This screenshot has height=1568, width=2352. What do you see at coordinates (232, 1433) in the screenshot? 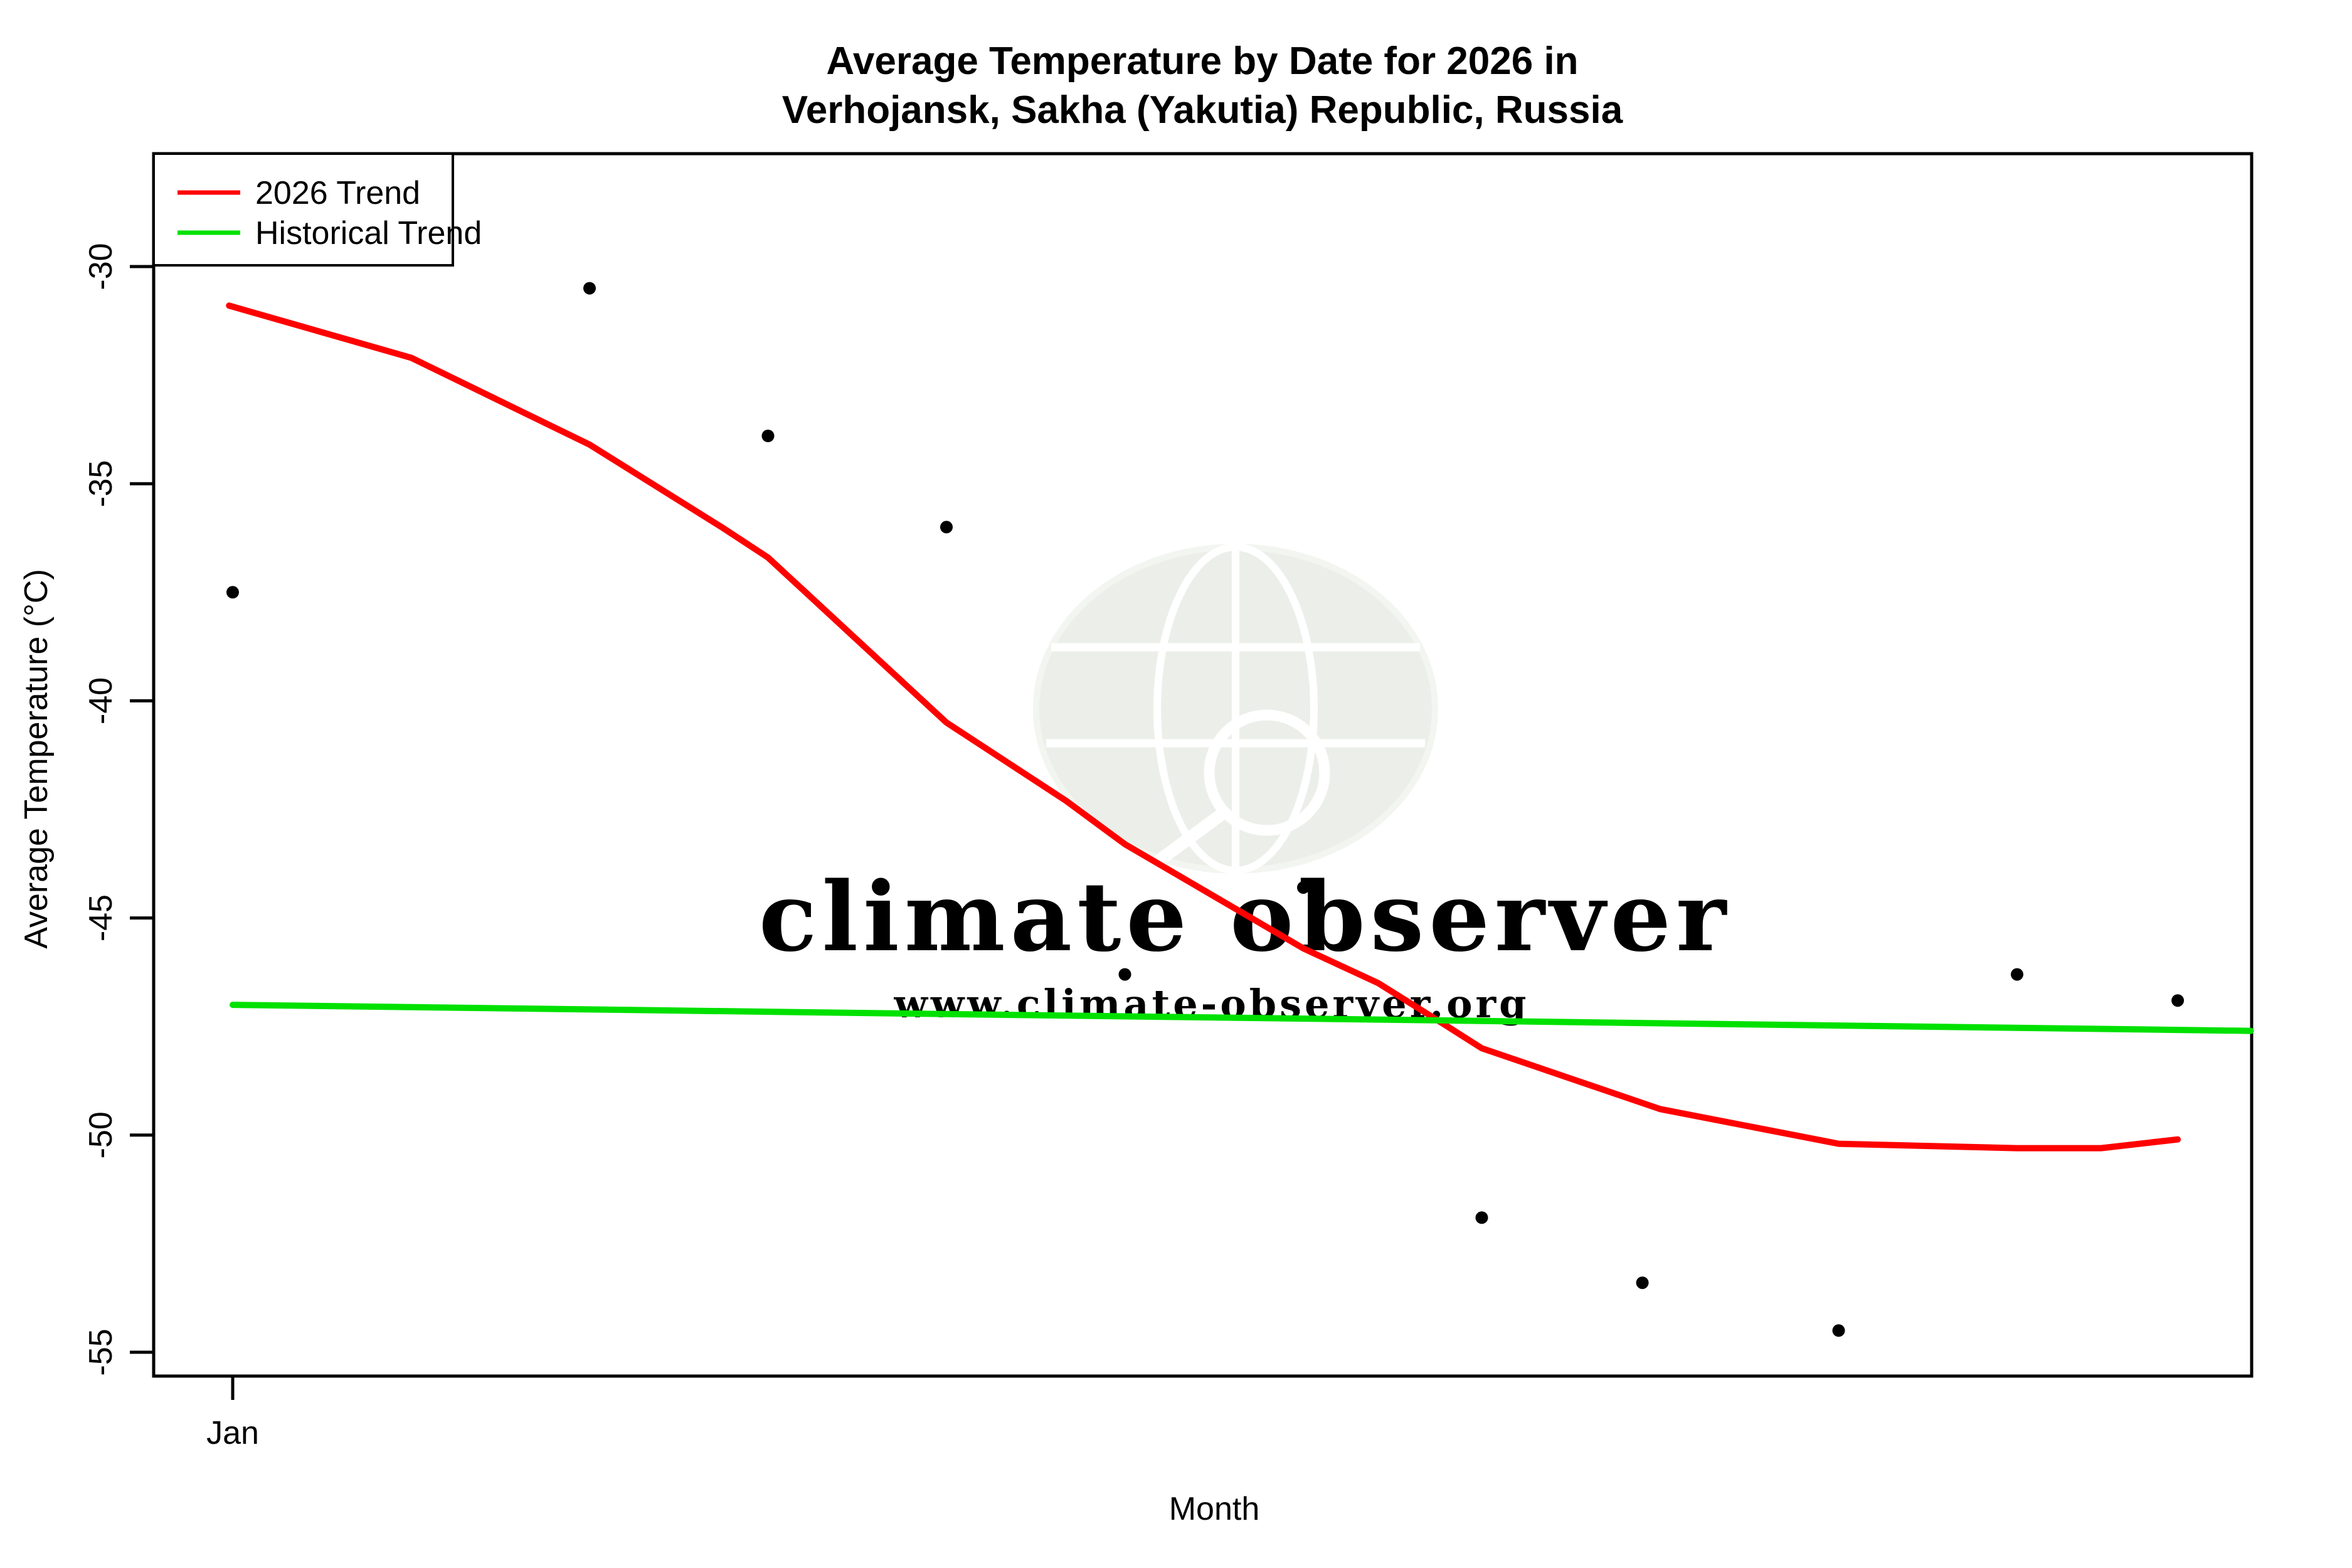
I see `x-tick-label: Jan` at bounding box center [232, 1433].